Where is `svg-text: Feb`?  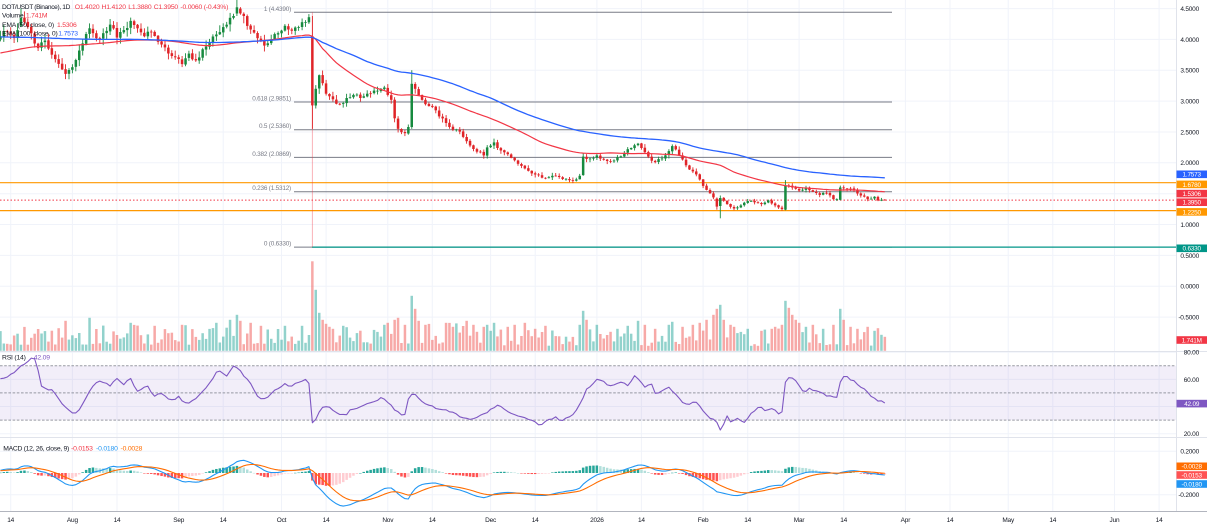
svg-text: Feb is located at coordinates (703, 520).